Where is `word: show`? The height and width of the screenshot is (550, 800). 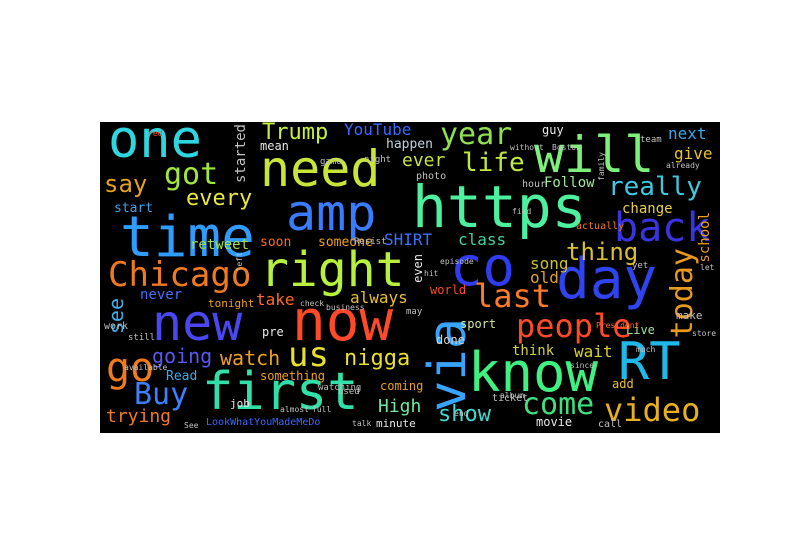
word: show is located at coordinates (464, 414).